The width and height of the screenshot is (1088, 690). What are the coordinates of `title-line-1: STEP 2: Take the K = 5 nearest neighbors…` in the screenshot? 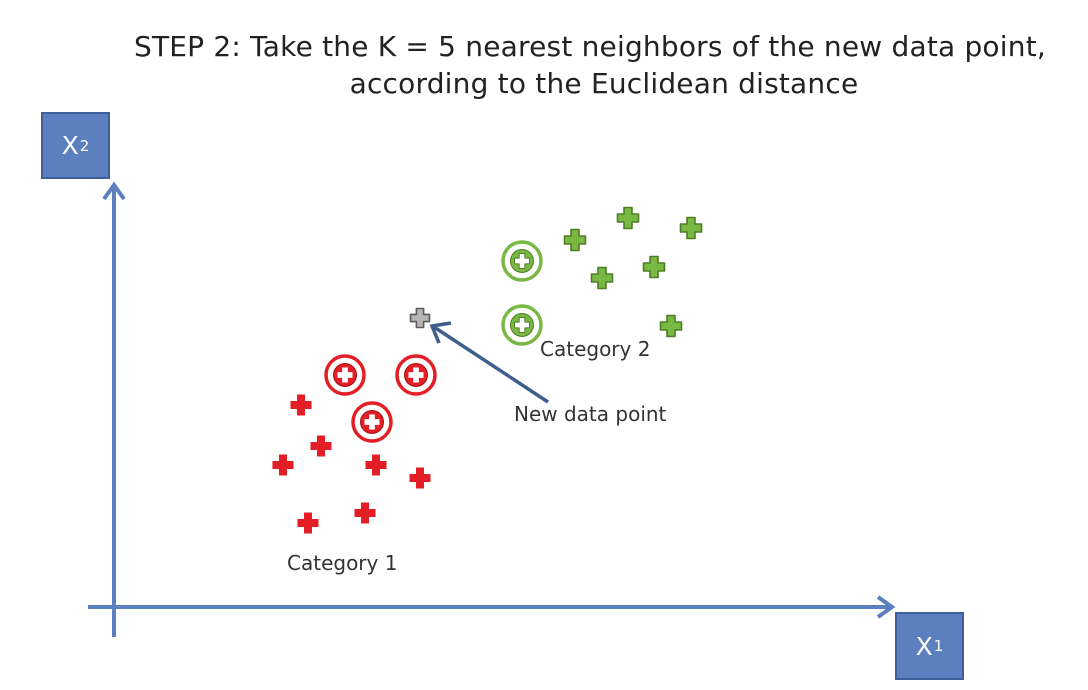 It's located at (567, 46).